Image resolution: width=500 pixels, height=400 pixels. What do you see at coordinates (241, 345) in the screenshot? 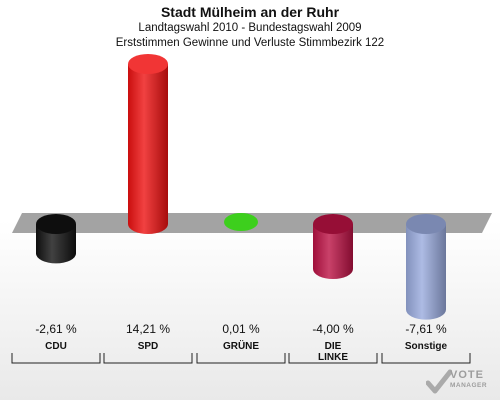
I see `category-label: GRÜNE` at bounding box center [241, 345].